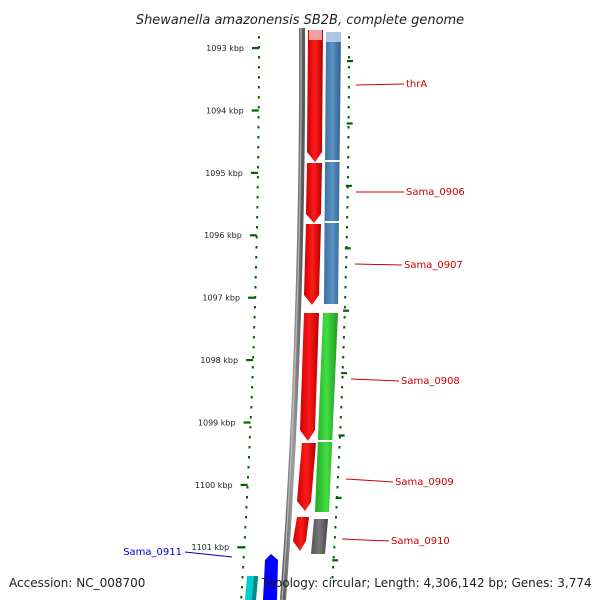  I want to click on gene-label: Sama_0910, so click(420, 541).